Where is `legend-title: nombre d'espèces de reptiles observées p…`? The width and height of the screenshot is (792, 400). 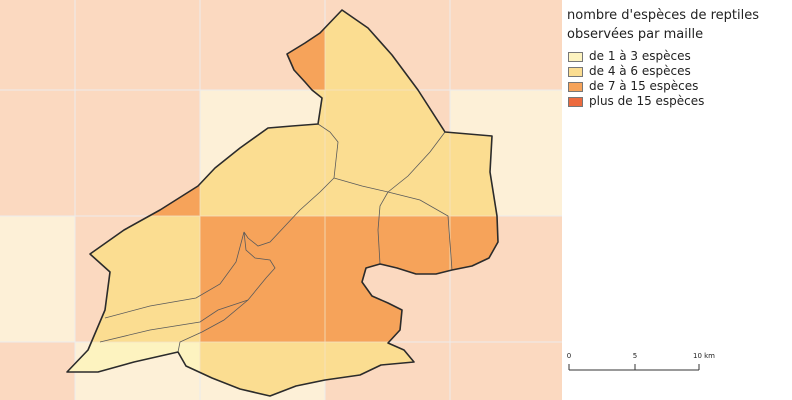
legend-title: nombre d'espèces de reptiles observées p… is located at coordinates (677, 25).